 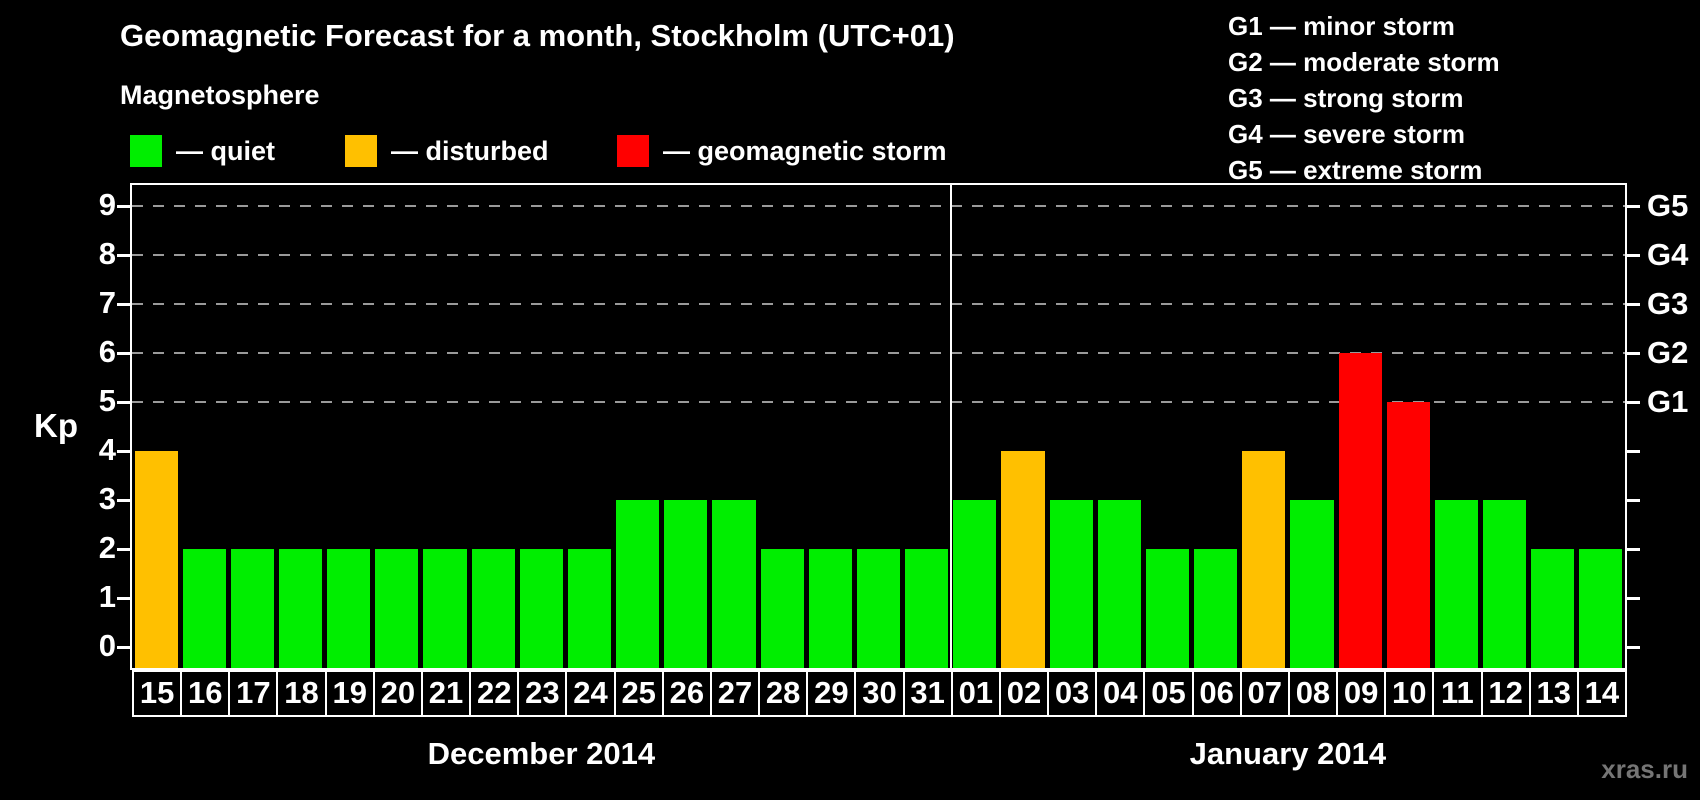 What do you see at coordinates (878, 353) in the screenshot?
I see `plot-gridline-kp6` at bounding box center [878, 353].